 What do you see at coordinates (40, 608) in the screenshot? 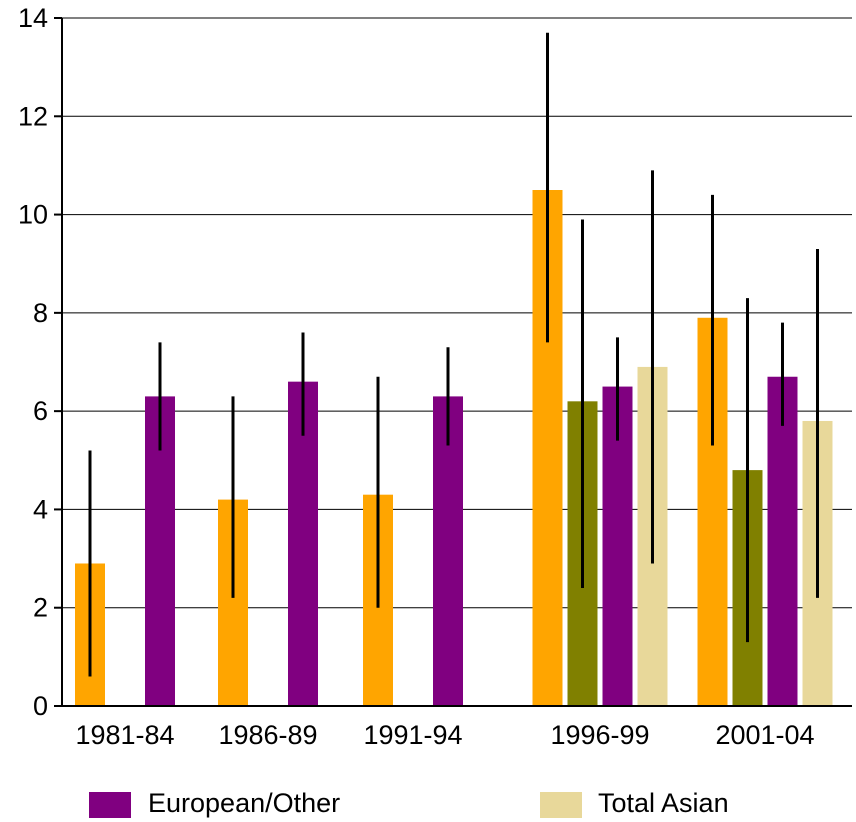
I see `y-tick-label: 2` at bounding box center [40, 608].